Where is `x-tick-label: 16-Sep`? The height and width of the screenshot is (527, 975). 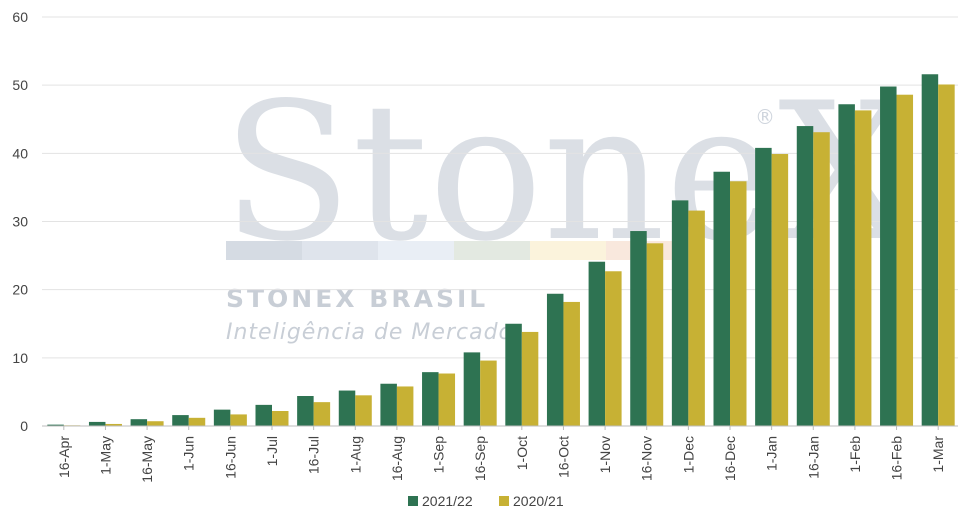
x-tick-label: 16-Sep is located at coordinates (480, 458).